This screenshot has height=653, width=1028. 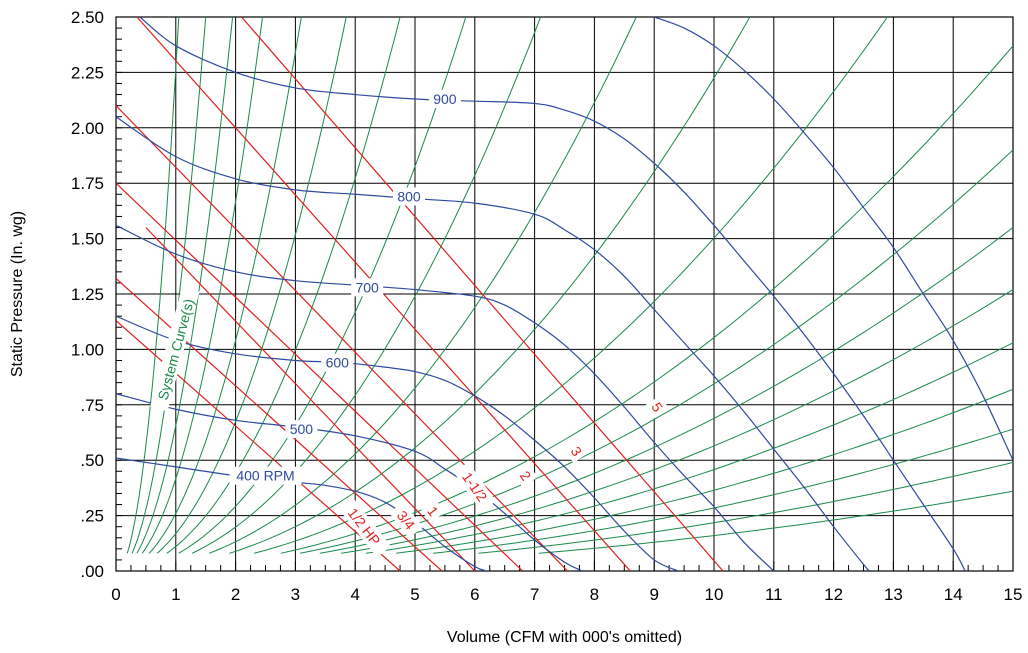 I want to click on y-tick-label: 1.25, so click(x=87, y=294).